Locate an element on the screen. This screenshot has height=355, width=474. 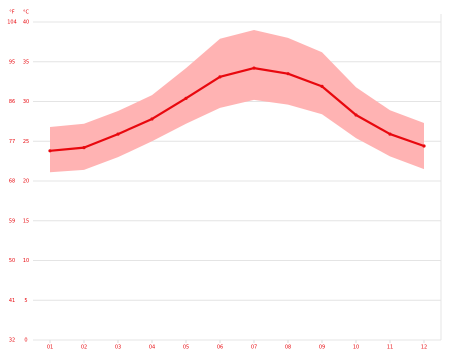
y2-tick-label: 41 is located at coordinates (12, 301).